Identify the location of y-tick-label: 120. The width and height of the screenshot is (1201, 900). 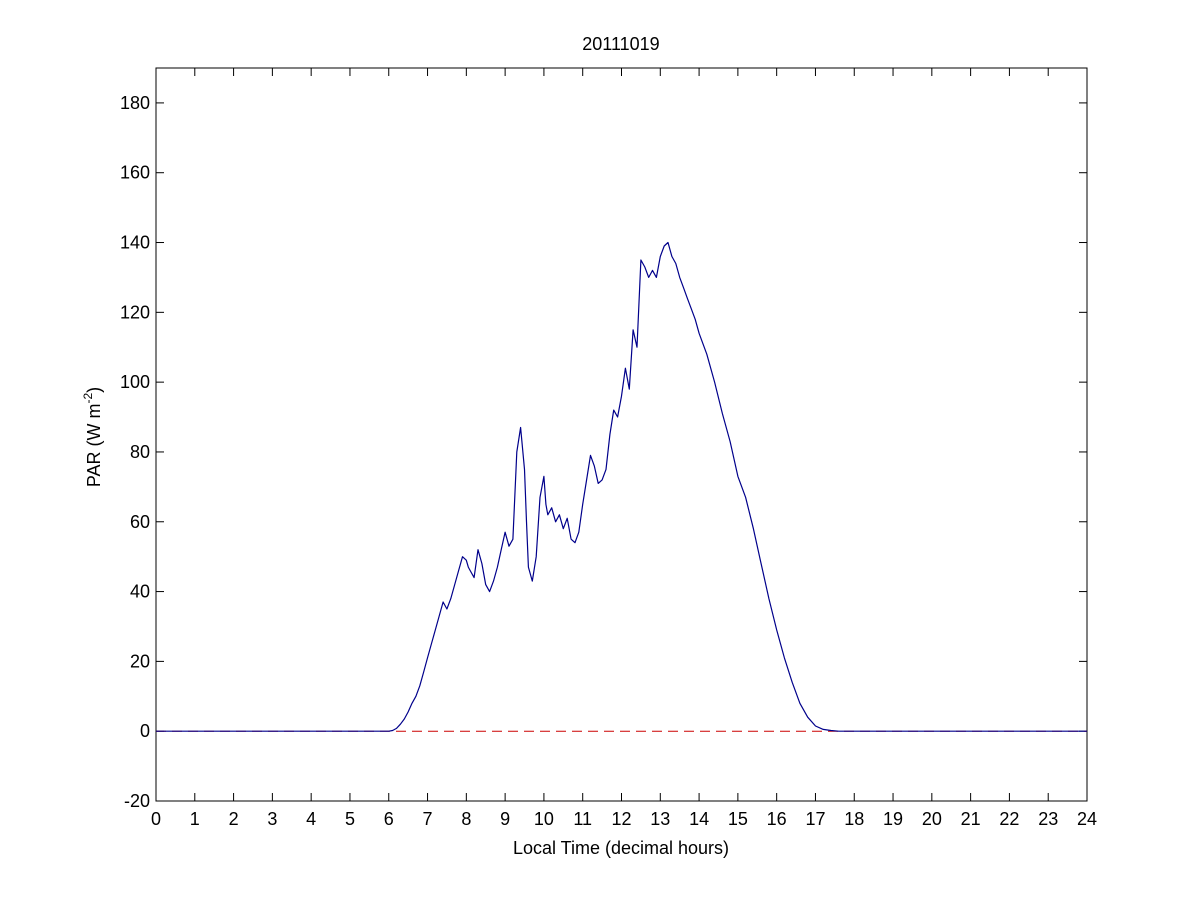
(135, 312).